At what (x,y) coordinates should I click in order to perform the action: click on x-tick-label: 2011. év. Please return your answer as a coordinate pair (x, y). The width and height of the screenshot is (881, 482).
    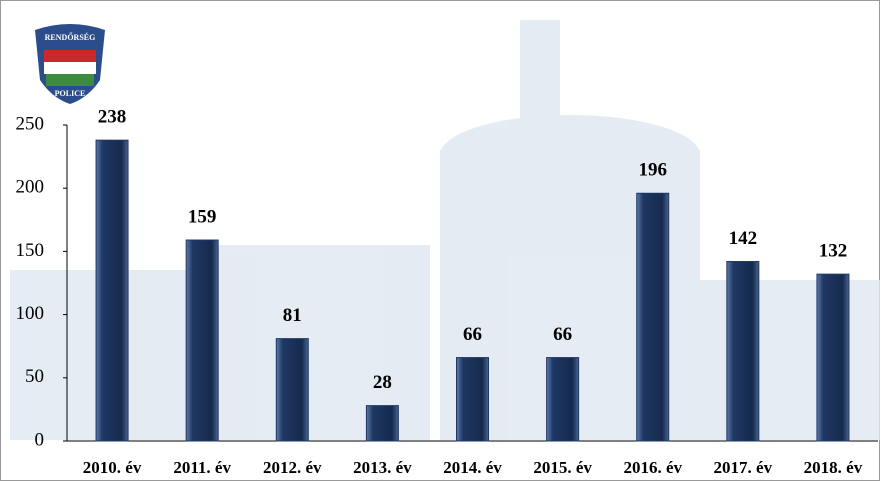
    Looking at the image, I should click on (202, 467).